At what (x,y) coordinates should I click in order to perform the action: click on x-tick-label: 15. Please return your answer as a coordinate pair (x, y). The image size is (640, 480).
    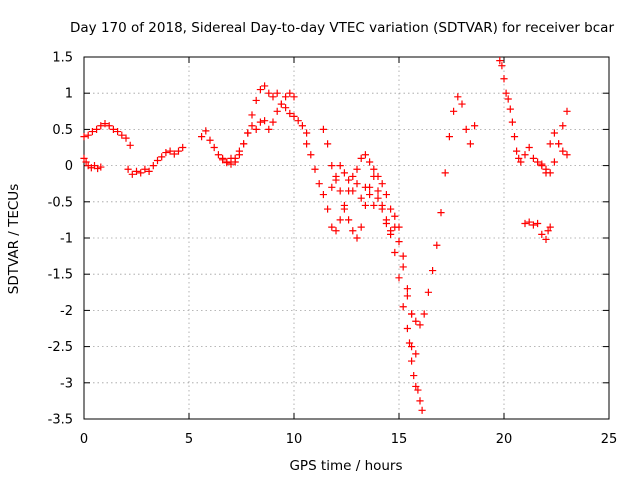
    Looking at the image, I should click on (399, 439).